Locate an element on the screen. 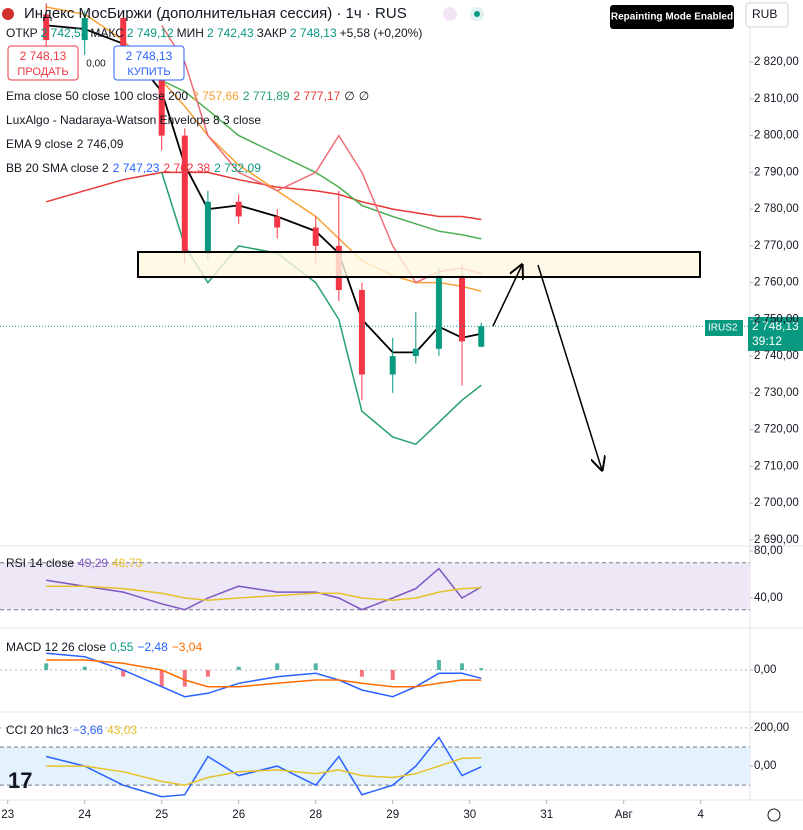 The image size is (803, 830). x-tick-label: 25 is located at coordinates (161, 815).